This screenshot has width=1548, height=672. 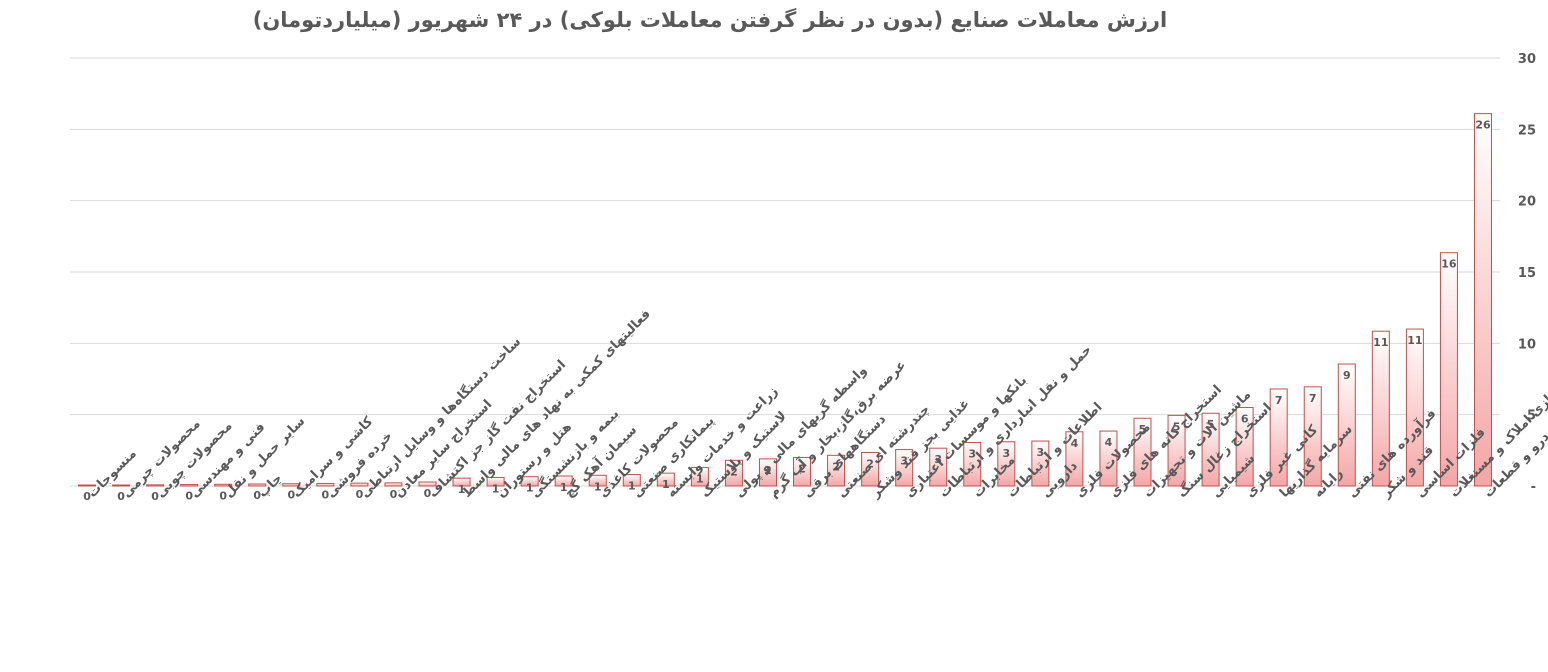 I want to click on data-label: 9, so click(x=1347, y=375).